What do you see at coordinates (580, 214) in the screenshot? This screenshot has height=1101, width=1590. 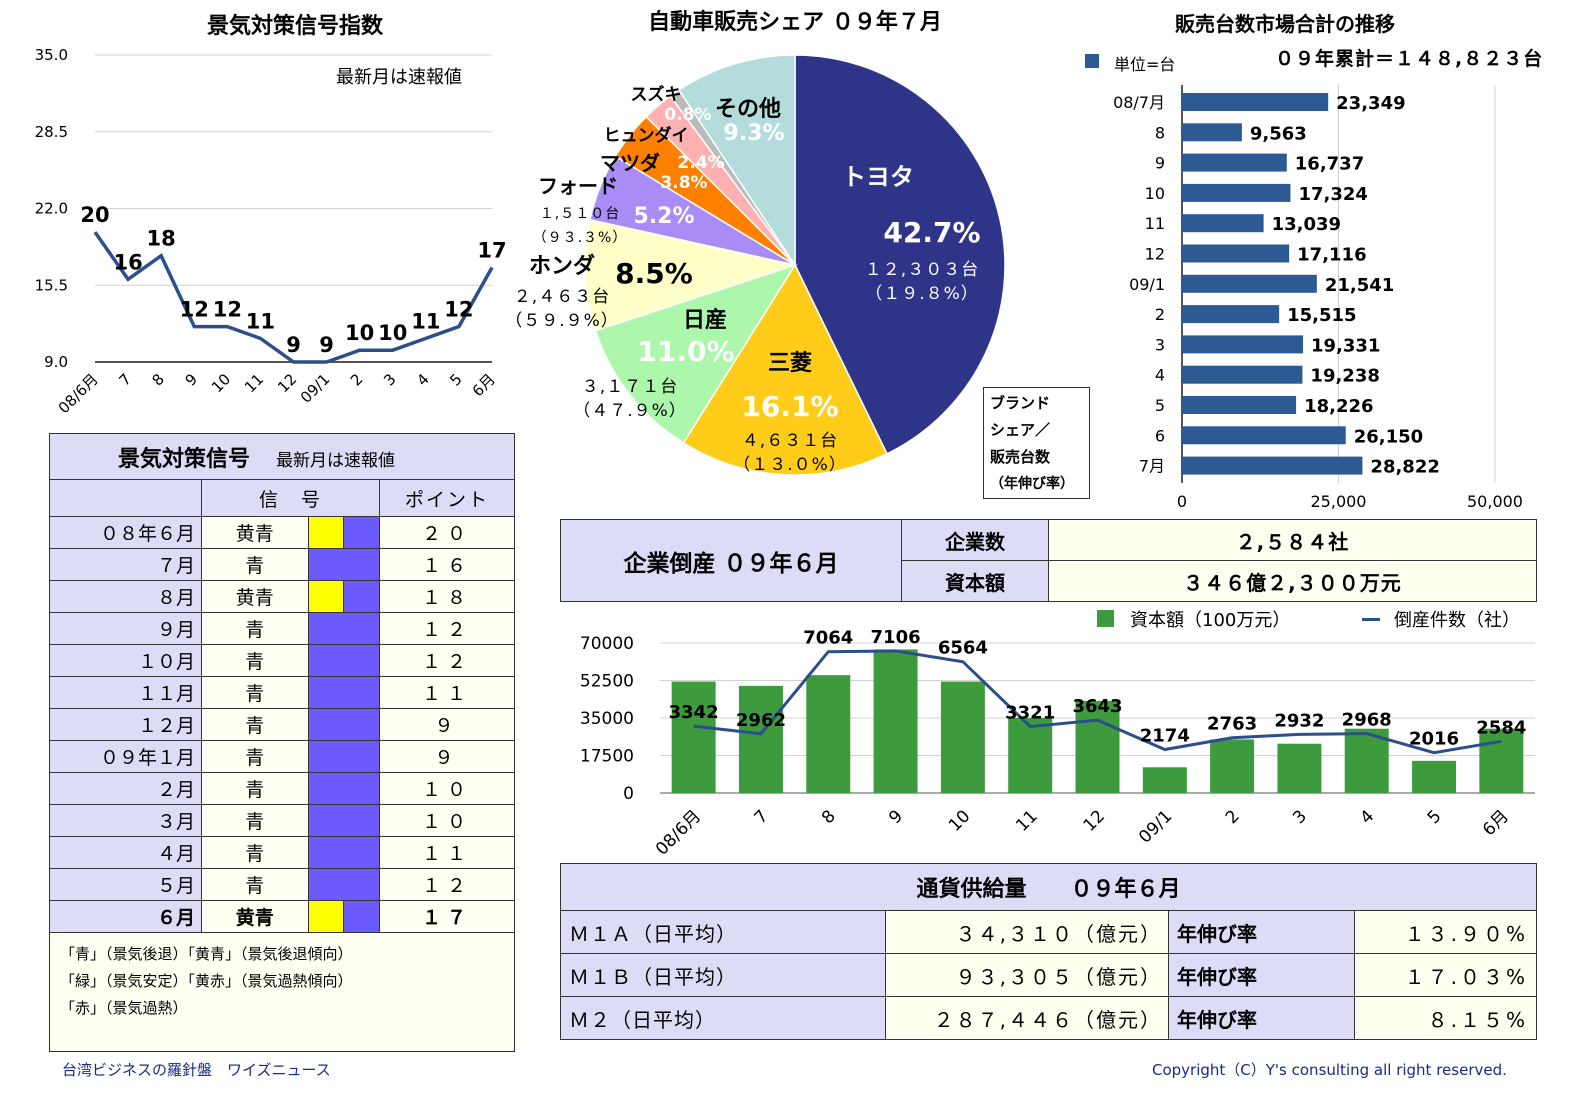 I see `slice-detail-label: １,５１０台` at bounding box center [580, 214].